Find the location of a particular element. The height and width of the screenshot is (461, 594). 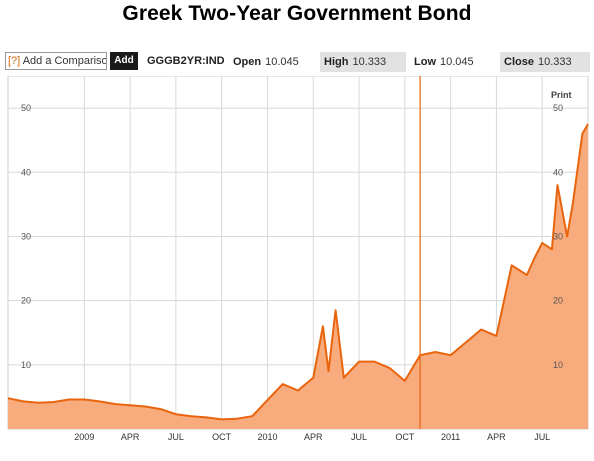

high-stat: High 10.333 is located at coordinates (363, 62).